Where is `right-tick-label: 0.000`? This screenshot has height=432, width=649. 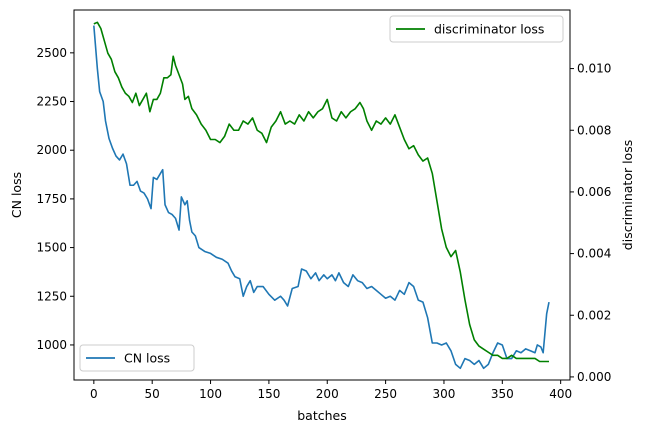
right-tick-label: 0.000 is located at coordinates (594, 377).